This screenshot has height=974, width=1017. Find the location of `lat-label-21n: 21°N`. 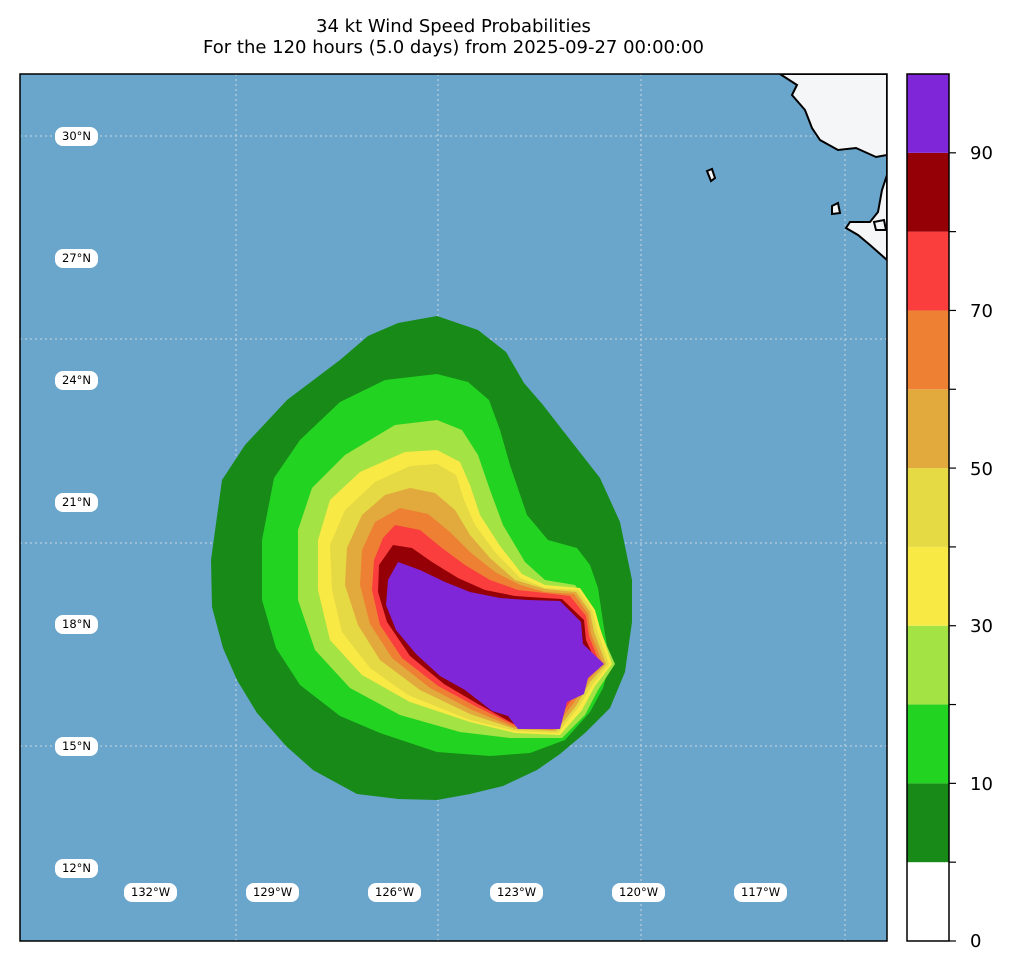

lat-label-21n: 21°N is located at coordinates (76, 502).